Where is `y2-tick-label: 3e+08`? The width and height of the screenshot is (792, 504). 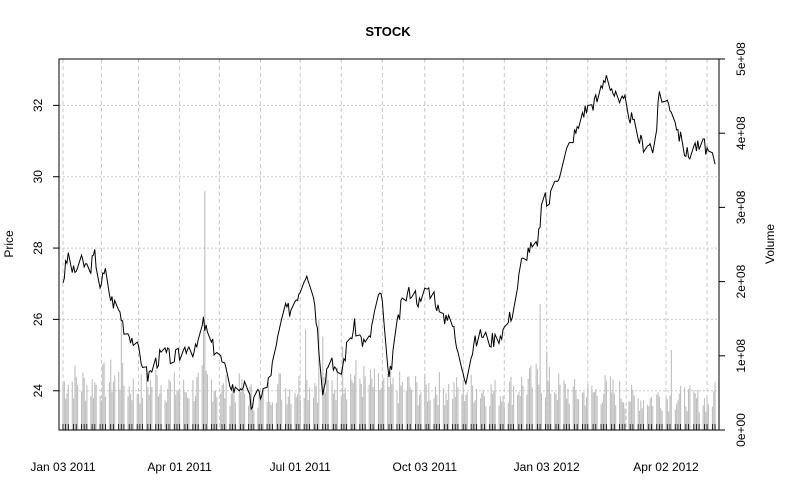 y2-tick-label: 3e+08 is located at coordinates (741, 207).